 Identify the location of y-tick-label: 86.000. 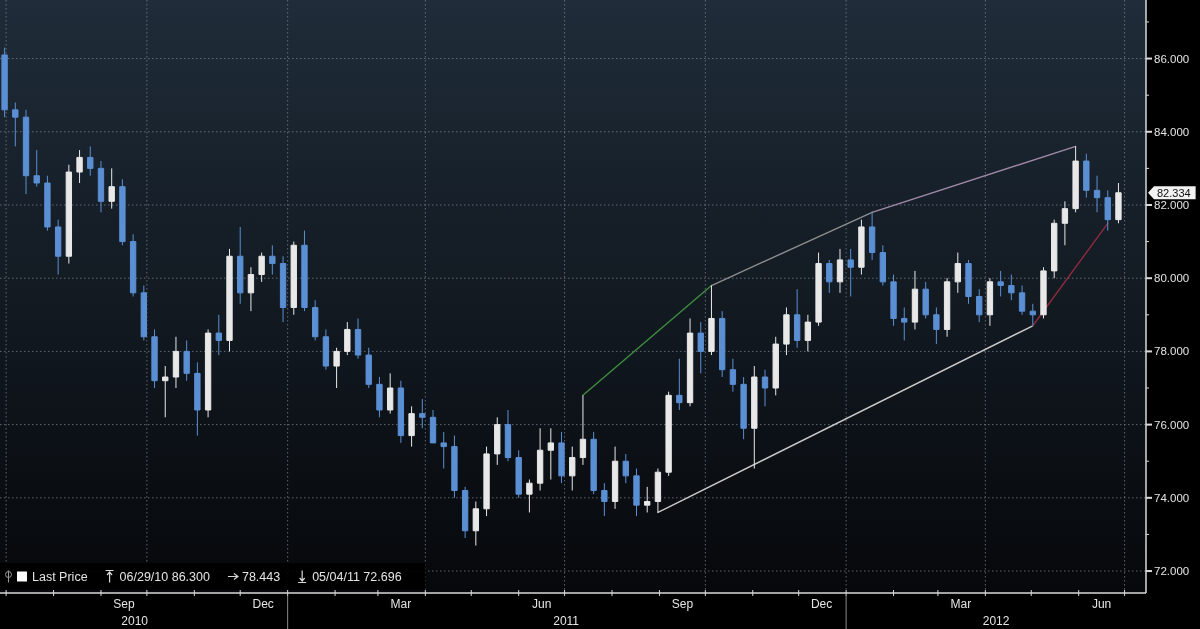
(1172, 58).